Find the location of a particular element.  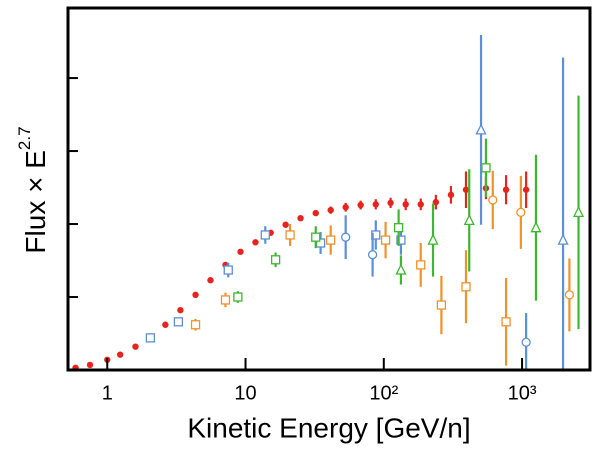

y-axis-label-text: Flux × E is located at coordinates (35, 201).